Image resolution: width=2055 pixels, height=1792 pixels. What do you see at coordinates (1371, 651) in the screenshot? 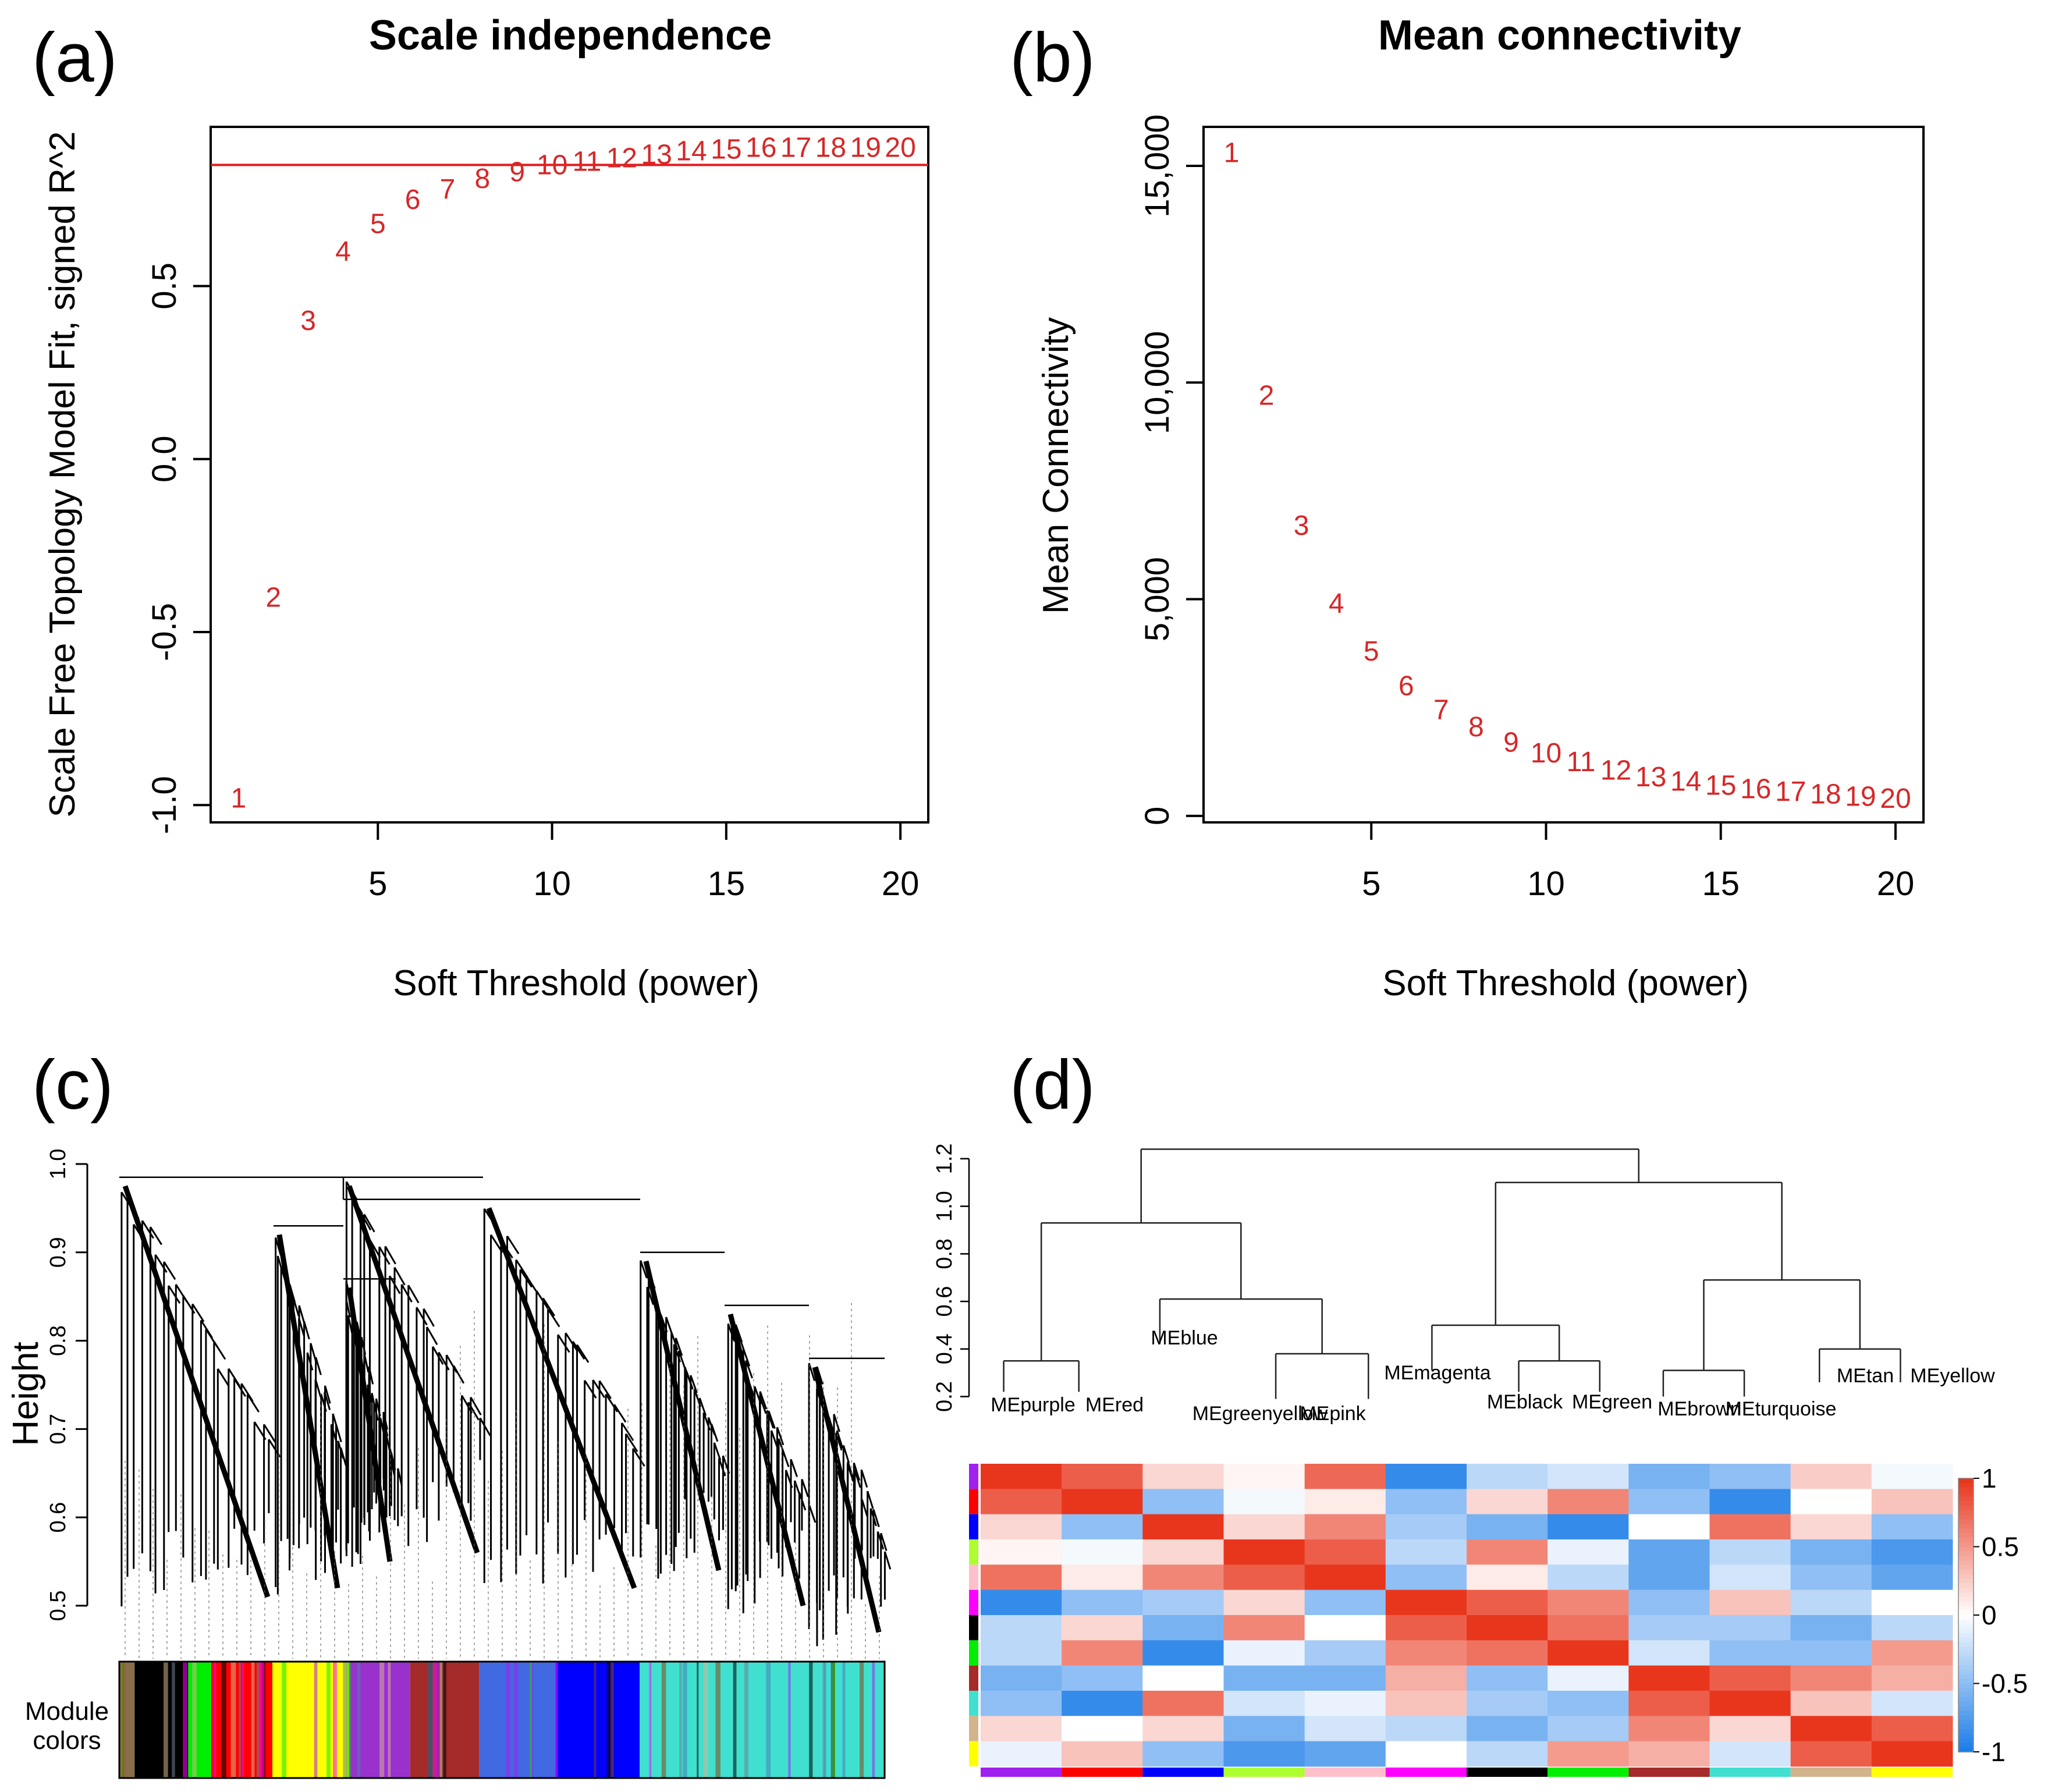
I see `data-point-label: 5` at bounding box center [1371, 651].